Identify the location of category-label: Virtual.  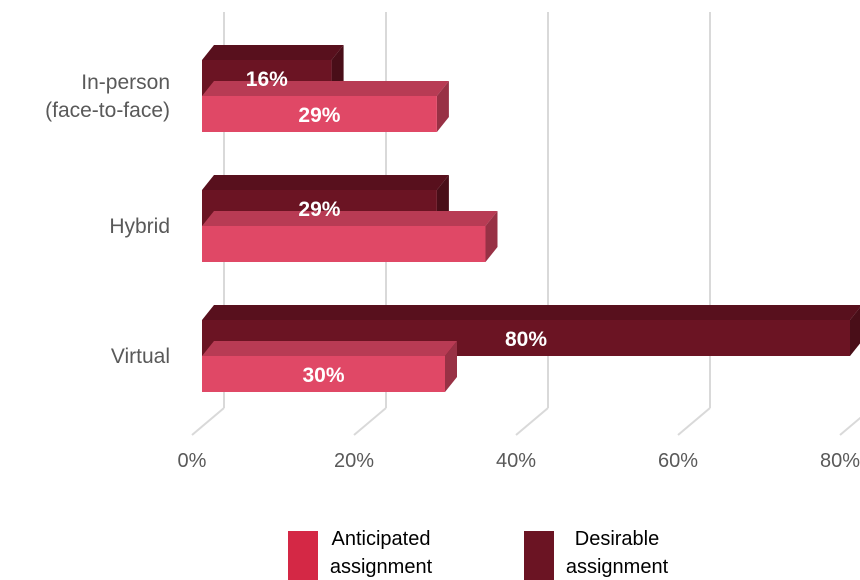
(140, 356).